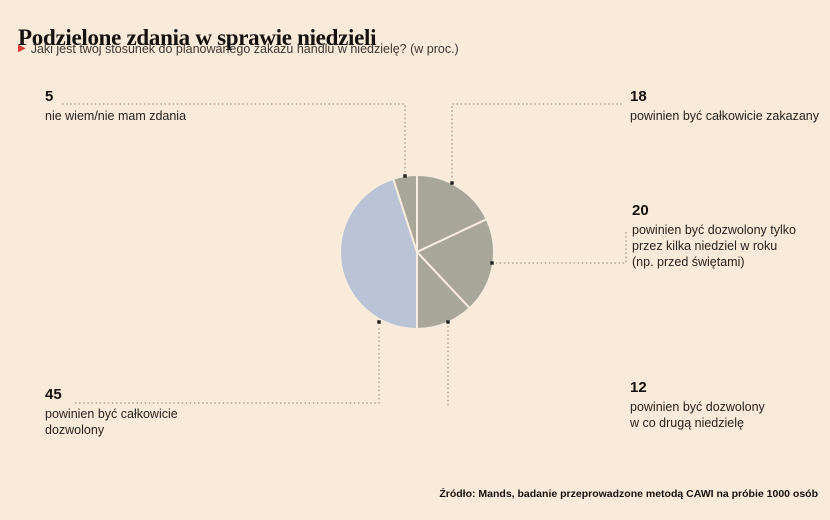 The image size is (830, 520). I want to click on pie-slices, so click(417, 252).